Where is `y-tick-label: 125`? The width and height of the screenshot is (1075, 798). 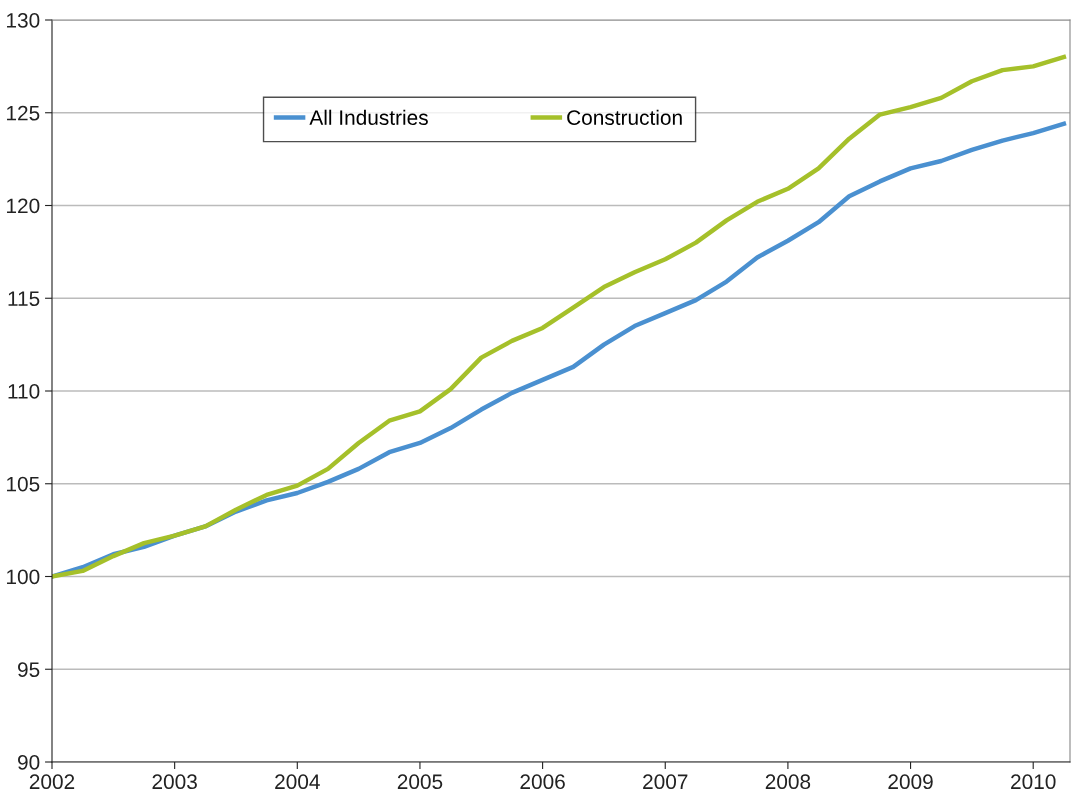 y-tick-label: 125 is located at coordinates (23, 113).